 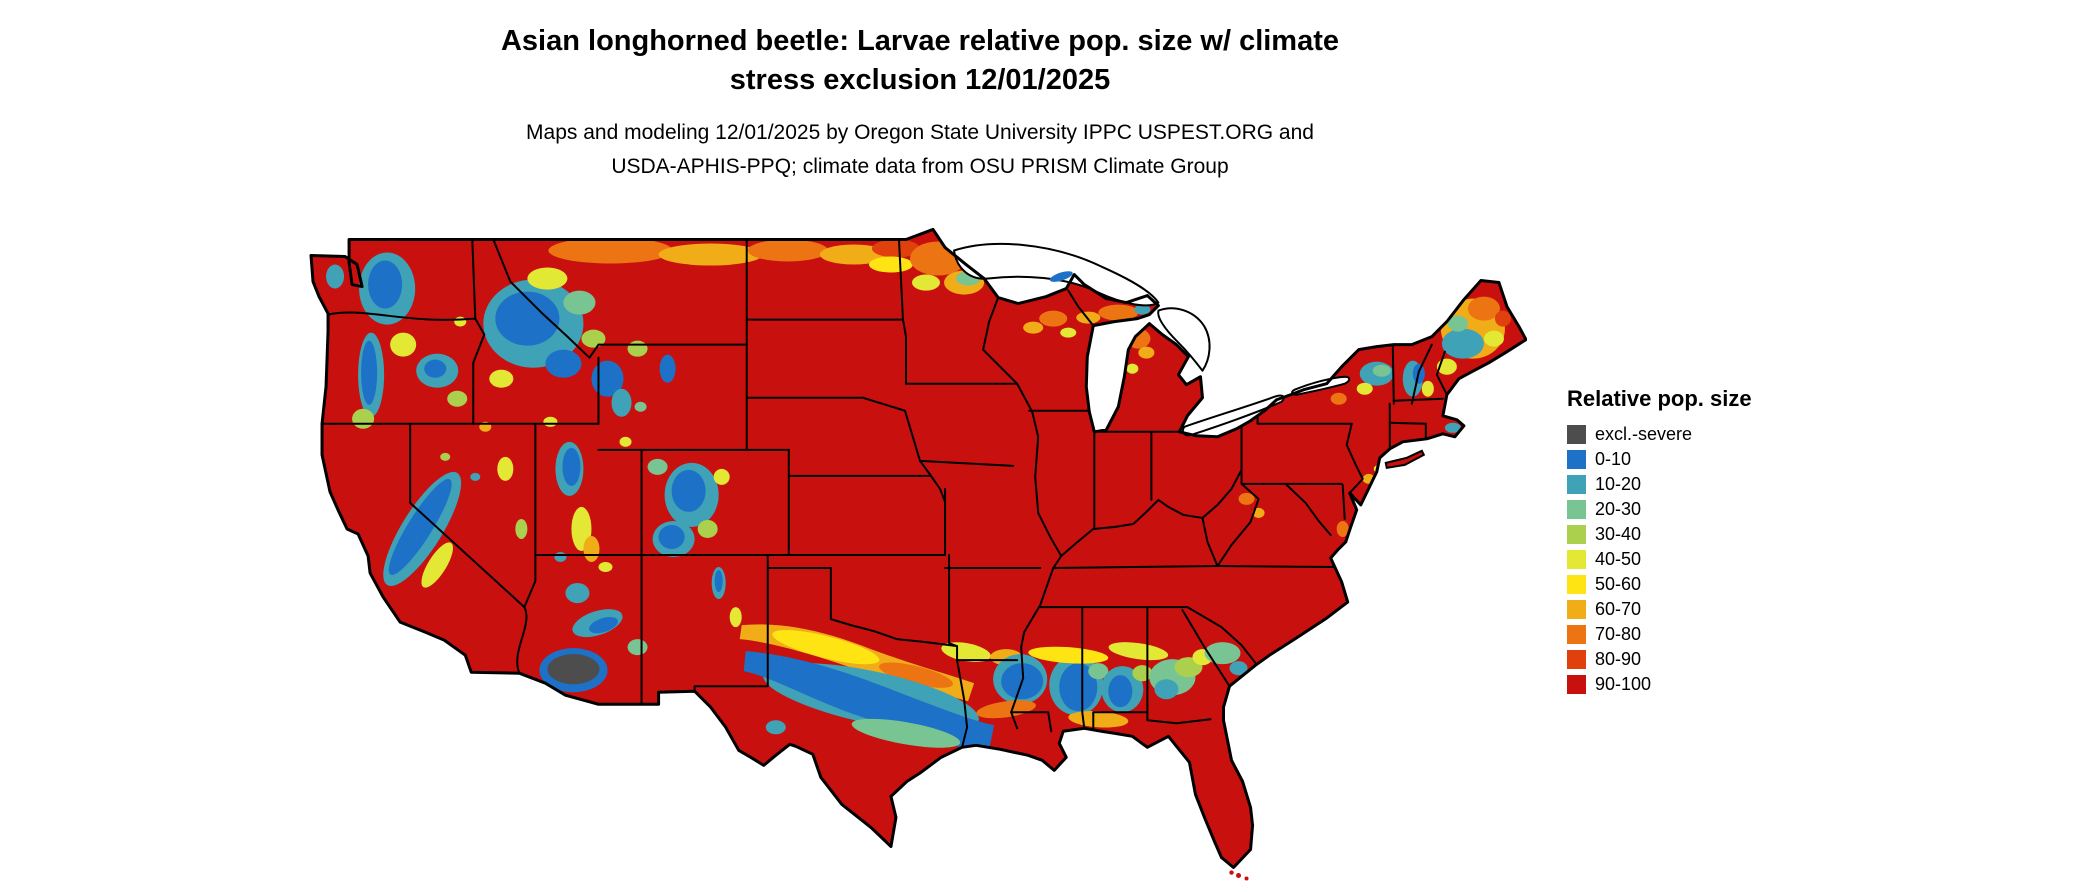 I want to click on legend-label: 90-100, so click(x=1623, y=684).